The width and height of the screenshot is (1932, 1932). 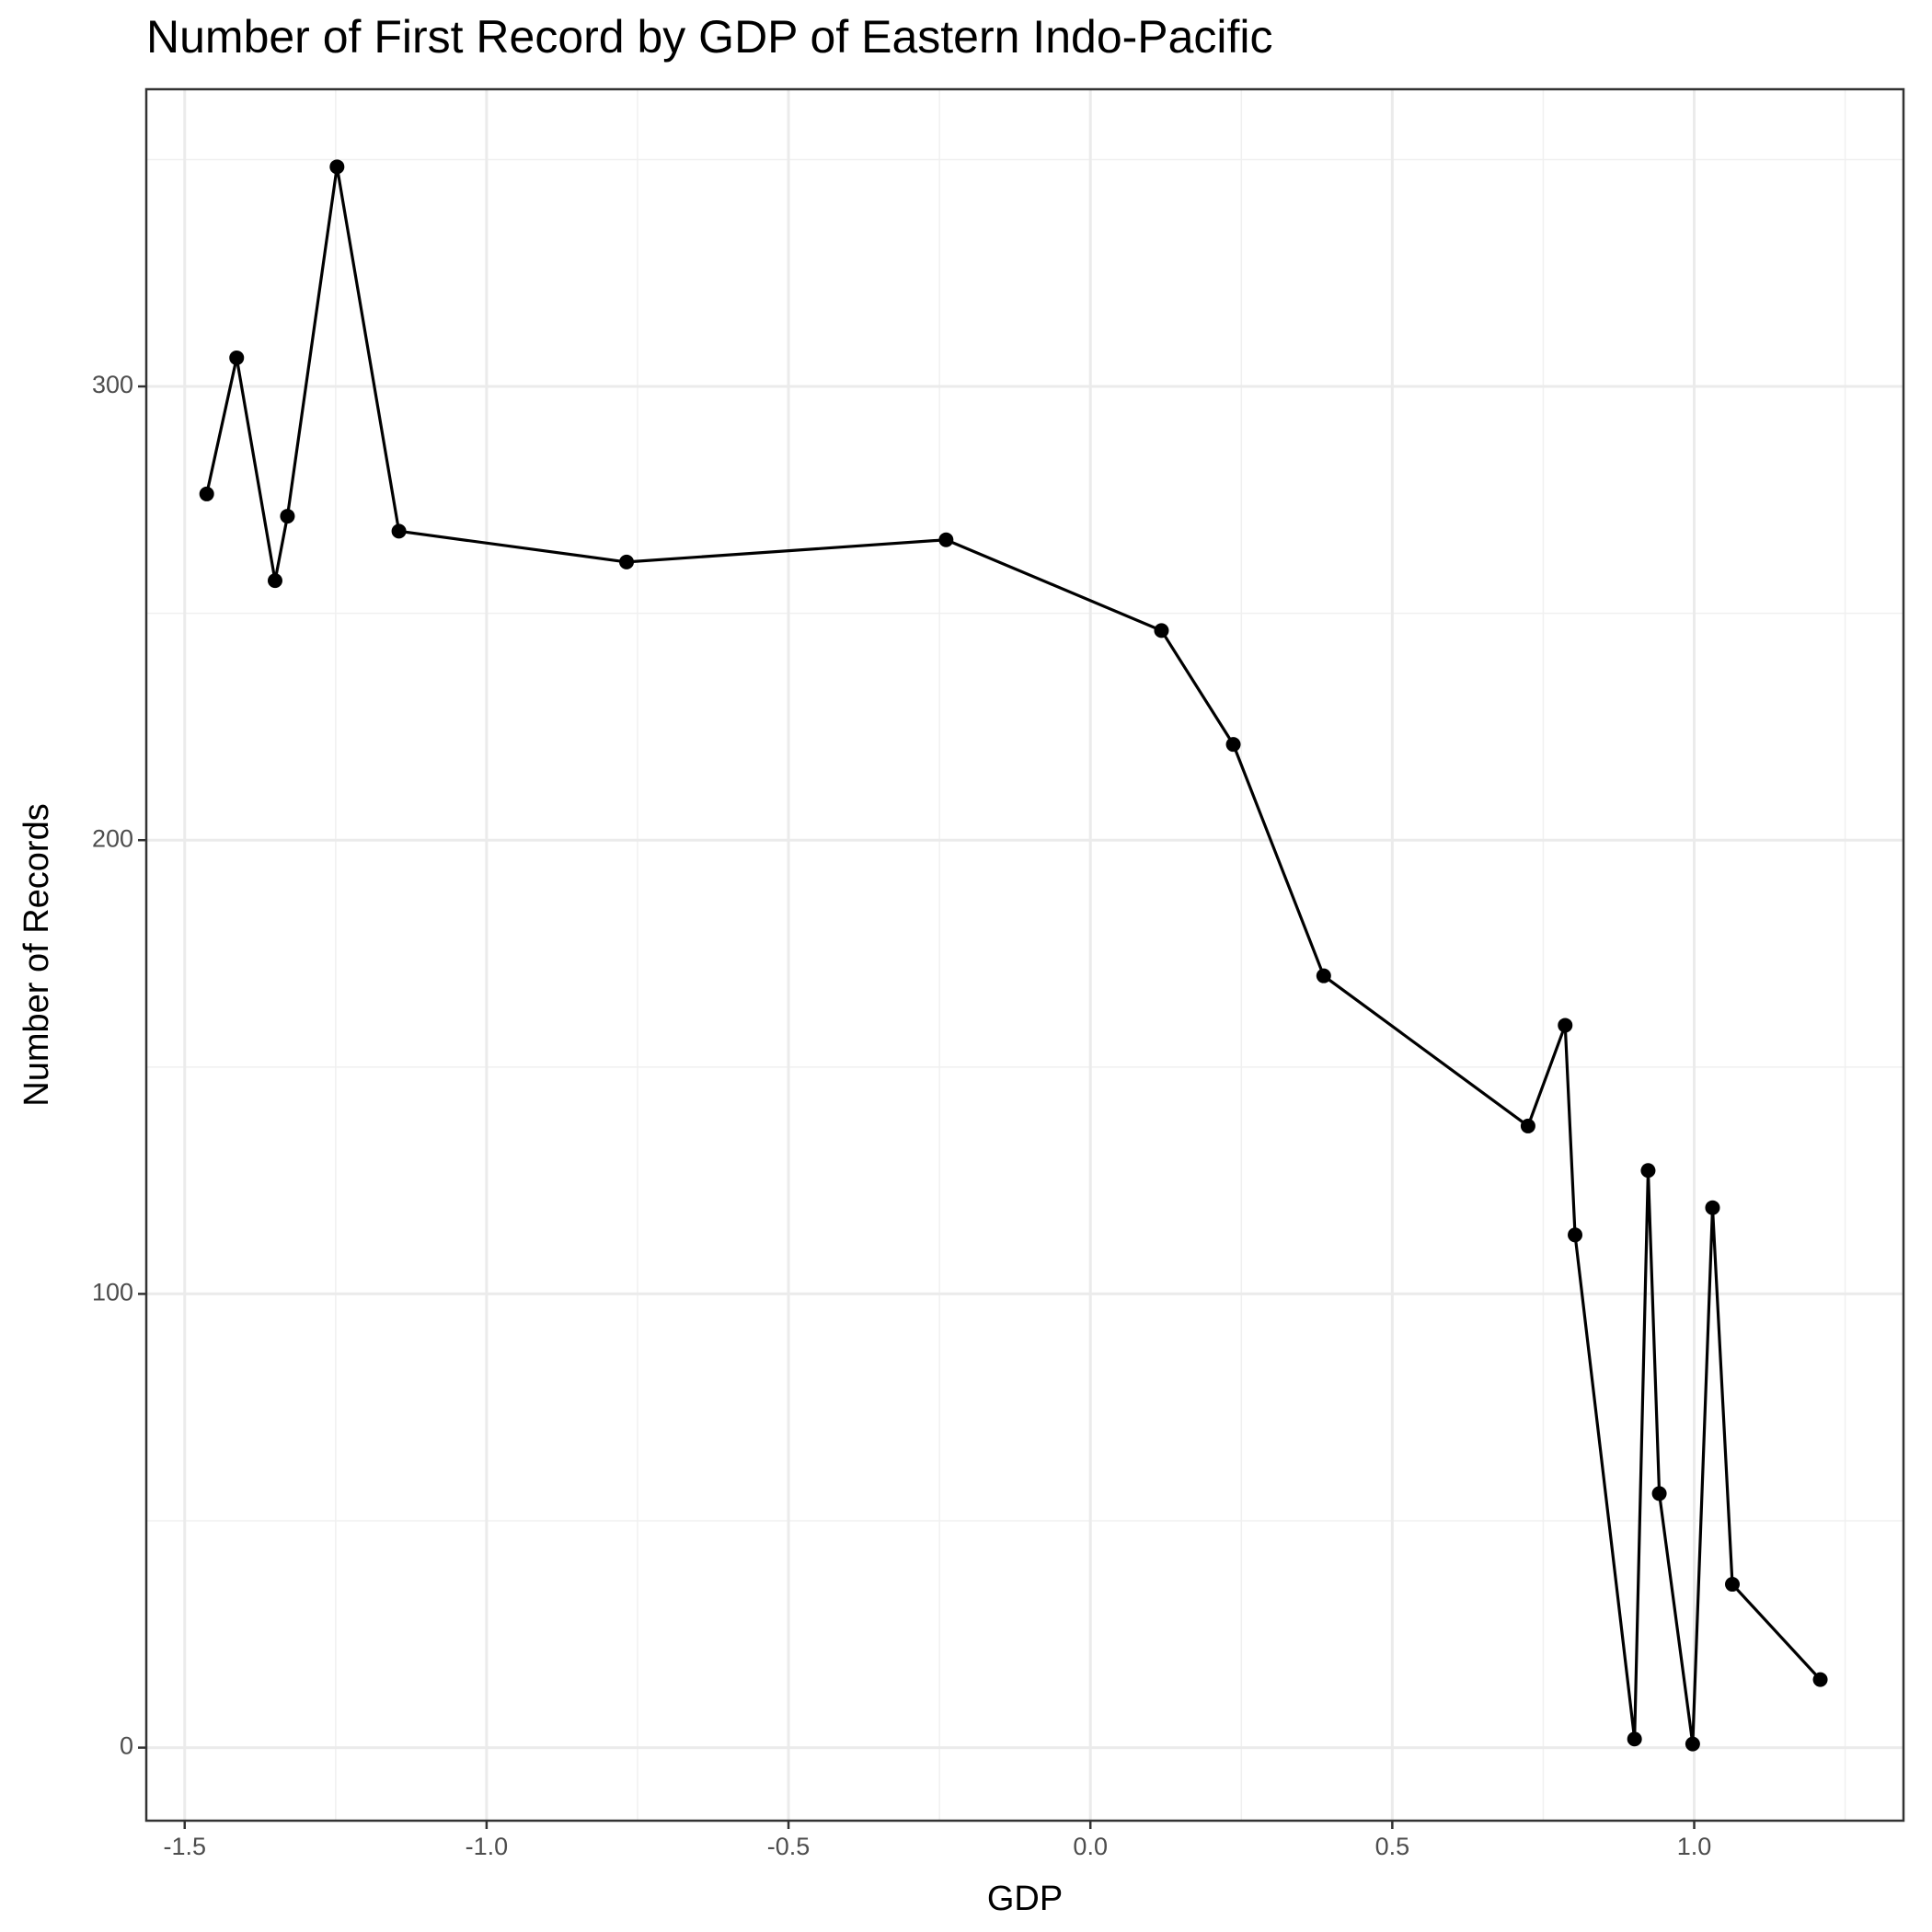 What do you see at coordinates (112, 1292) in the screenshot?
I see `y-tick-label: 100` at bounding box center [112, 1292].